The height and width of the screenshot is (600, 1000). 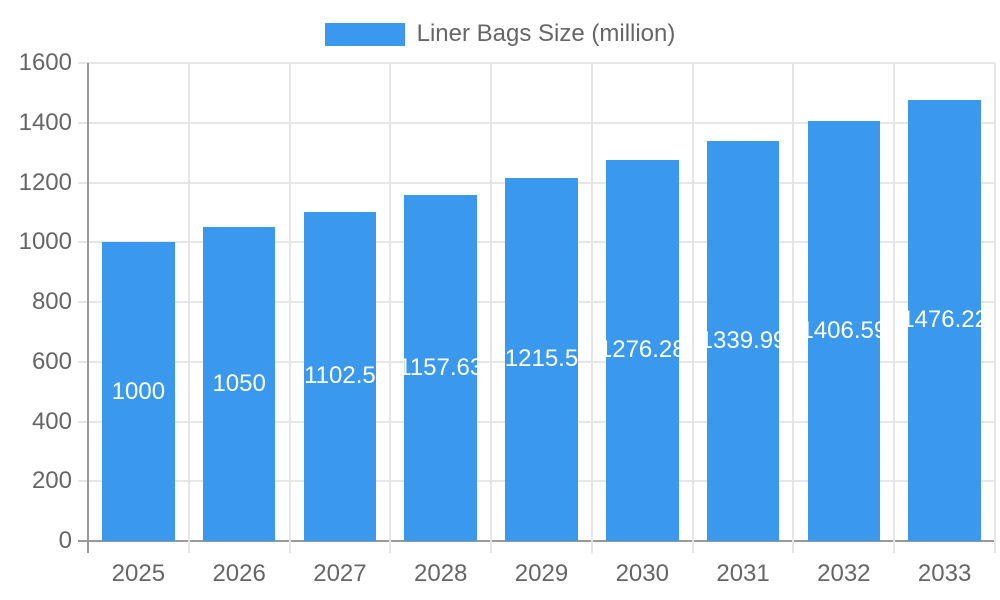 What do you see at coordinates (743, 573) in the screenshot?
I see `x-axis-tick-label: 2031` at bounding box center [743, 573].